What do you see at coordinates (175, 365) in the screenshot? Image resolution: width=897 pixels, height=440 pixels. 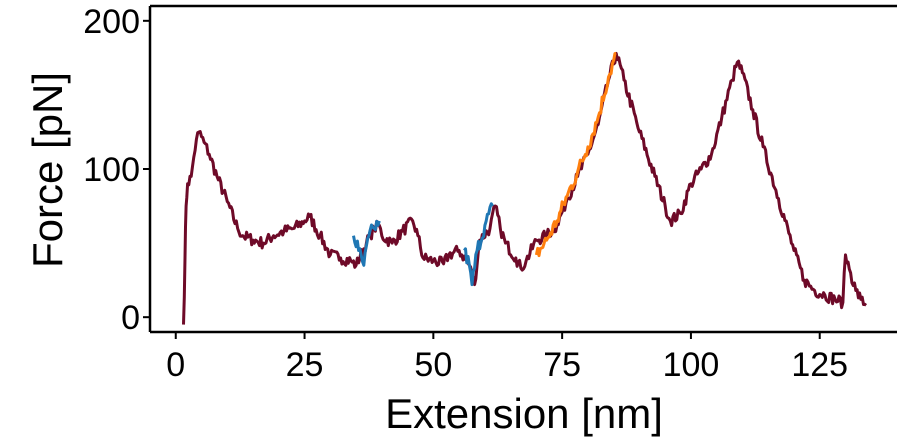 I see `x-tick-label: 0` at bounding box center [175, 365].